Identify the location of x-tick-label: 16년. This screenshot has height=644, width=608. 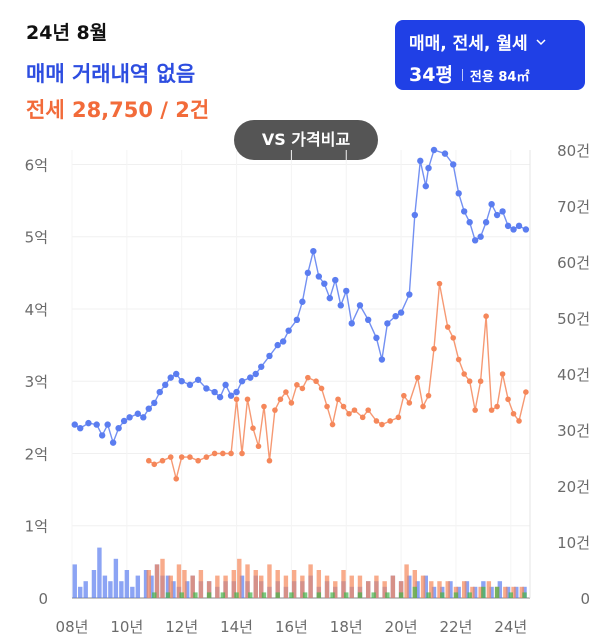
(291, 627).